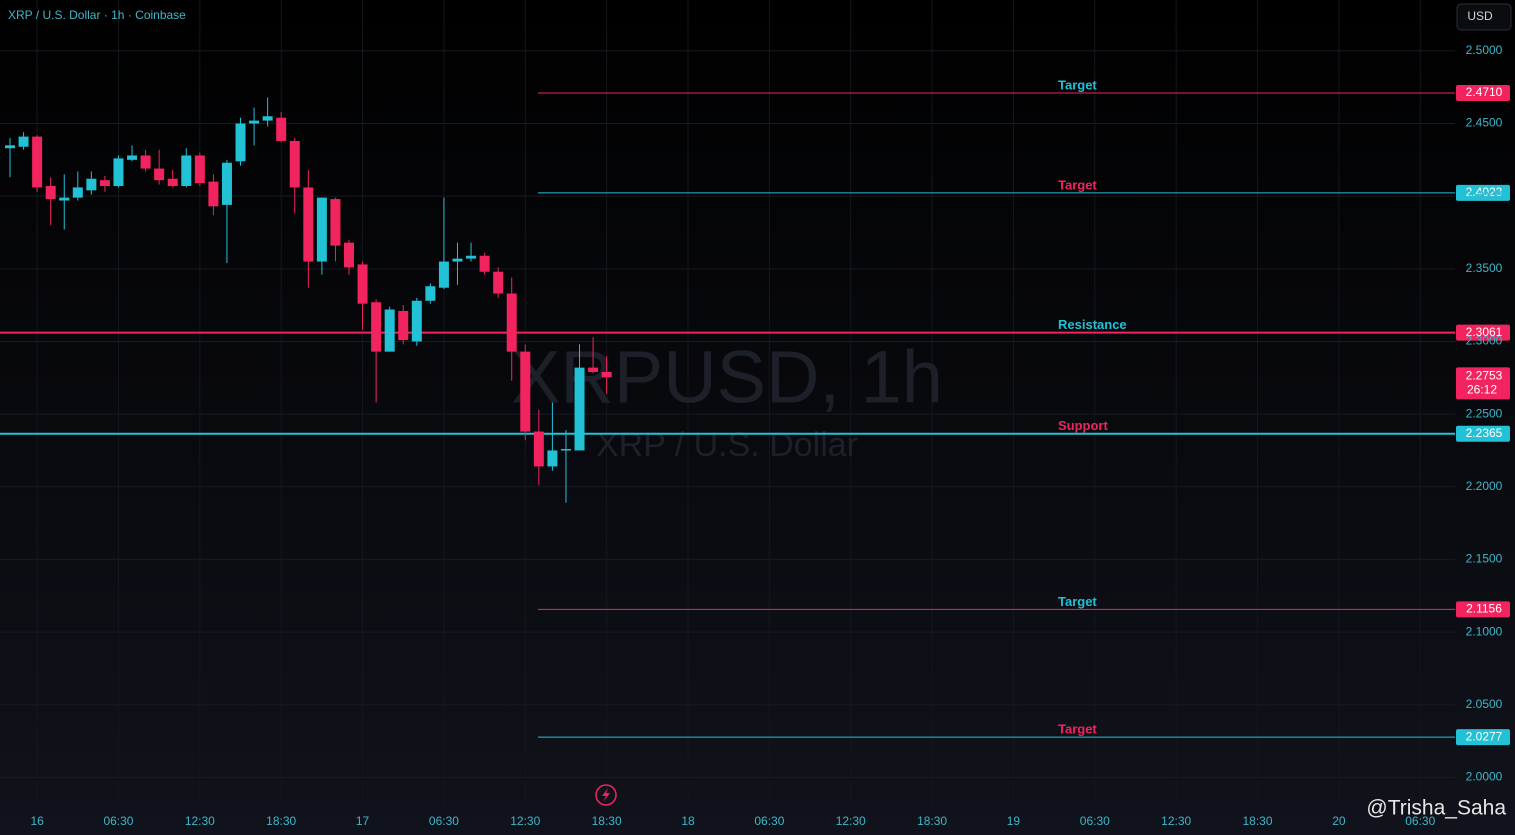 This screenshot has width=1515, height=835. I want to click on last-price-tag, so click(1483, 383).